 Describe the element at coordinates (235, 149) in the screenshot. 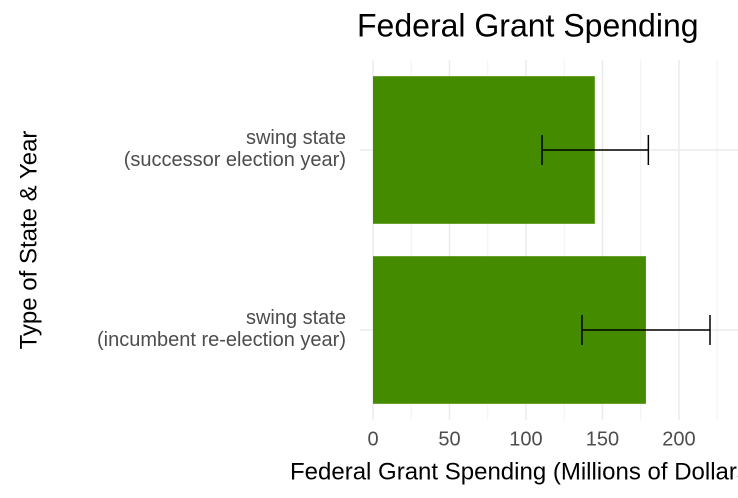

I see `y-tick-label: swing state (successor election year)` at that location.